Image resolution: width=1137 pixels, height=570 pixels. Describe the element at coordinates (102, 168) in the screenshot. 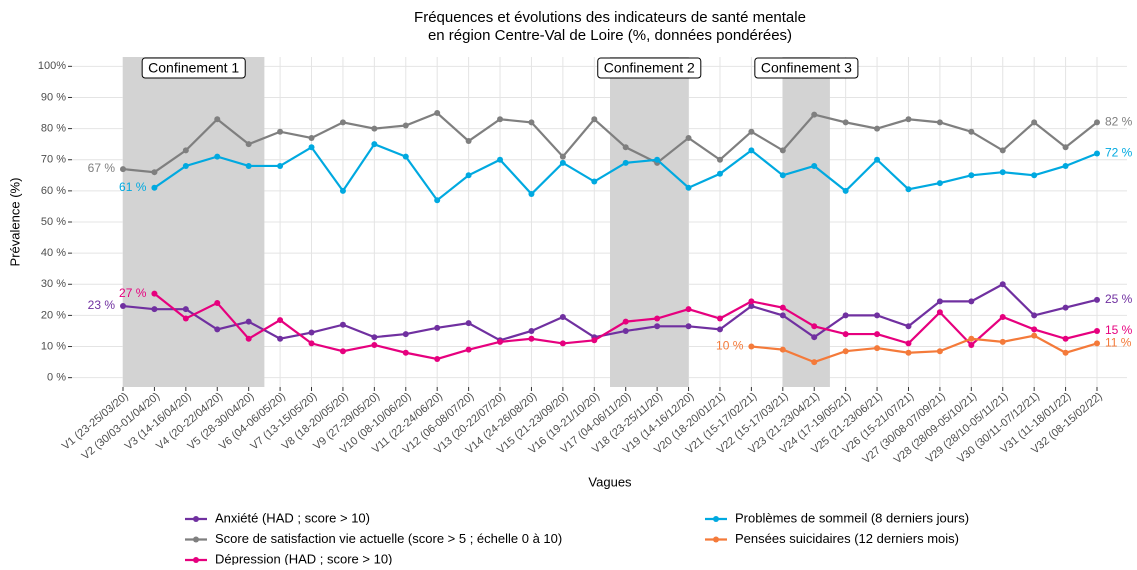

I see `start-label: 67 %` at that location.